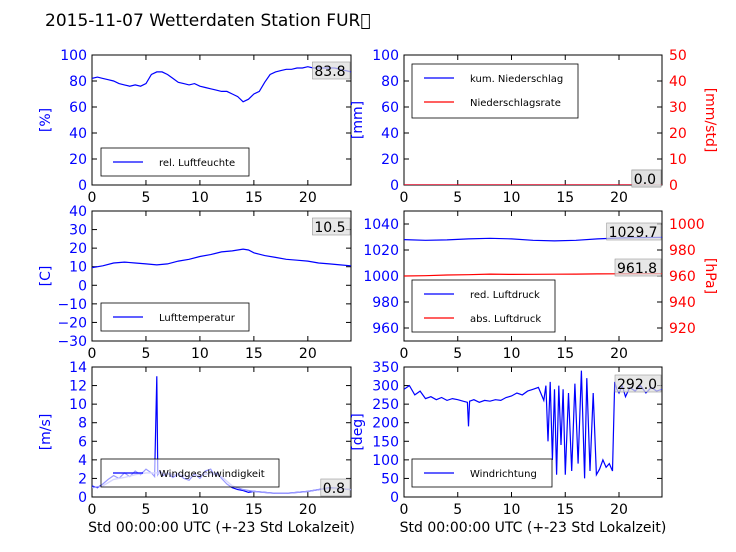 The height and width of the screenshot is (552, 736). I want to click on y2-tick-label: 920, so click(682, 329).